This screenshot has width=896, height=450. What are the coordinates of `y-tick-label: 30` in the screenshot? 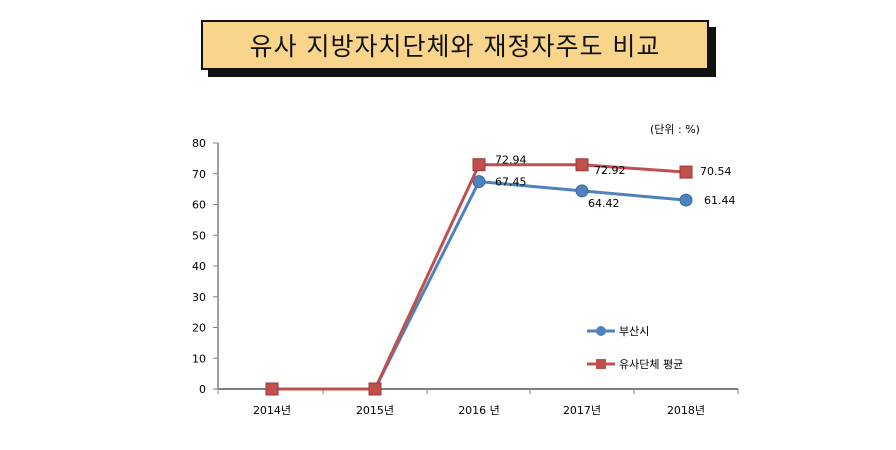 It's located at (199, 297).